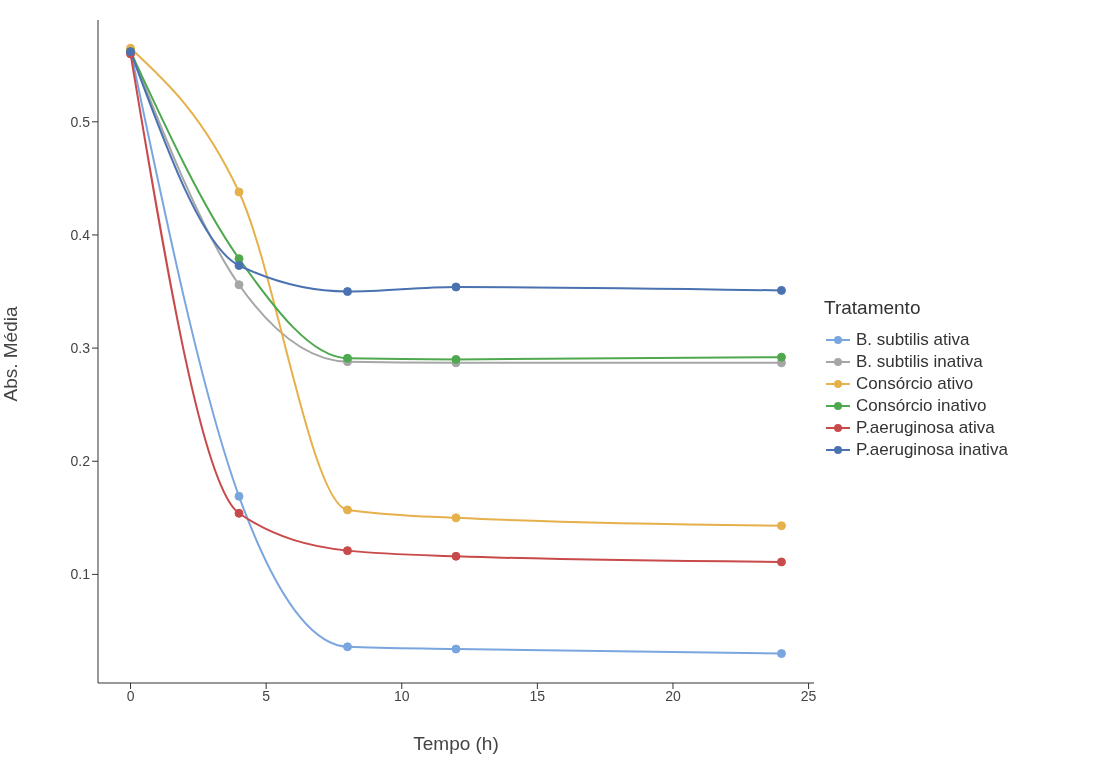 The width and height of the screenshot is (1105, 758). What do you see at coordinates (266, 695) in the screenshot?
I see `x-tick-label: 5` at bounding box center [266, 695].